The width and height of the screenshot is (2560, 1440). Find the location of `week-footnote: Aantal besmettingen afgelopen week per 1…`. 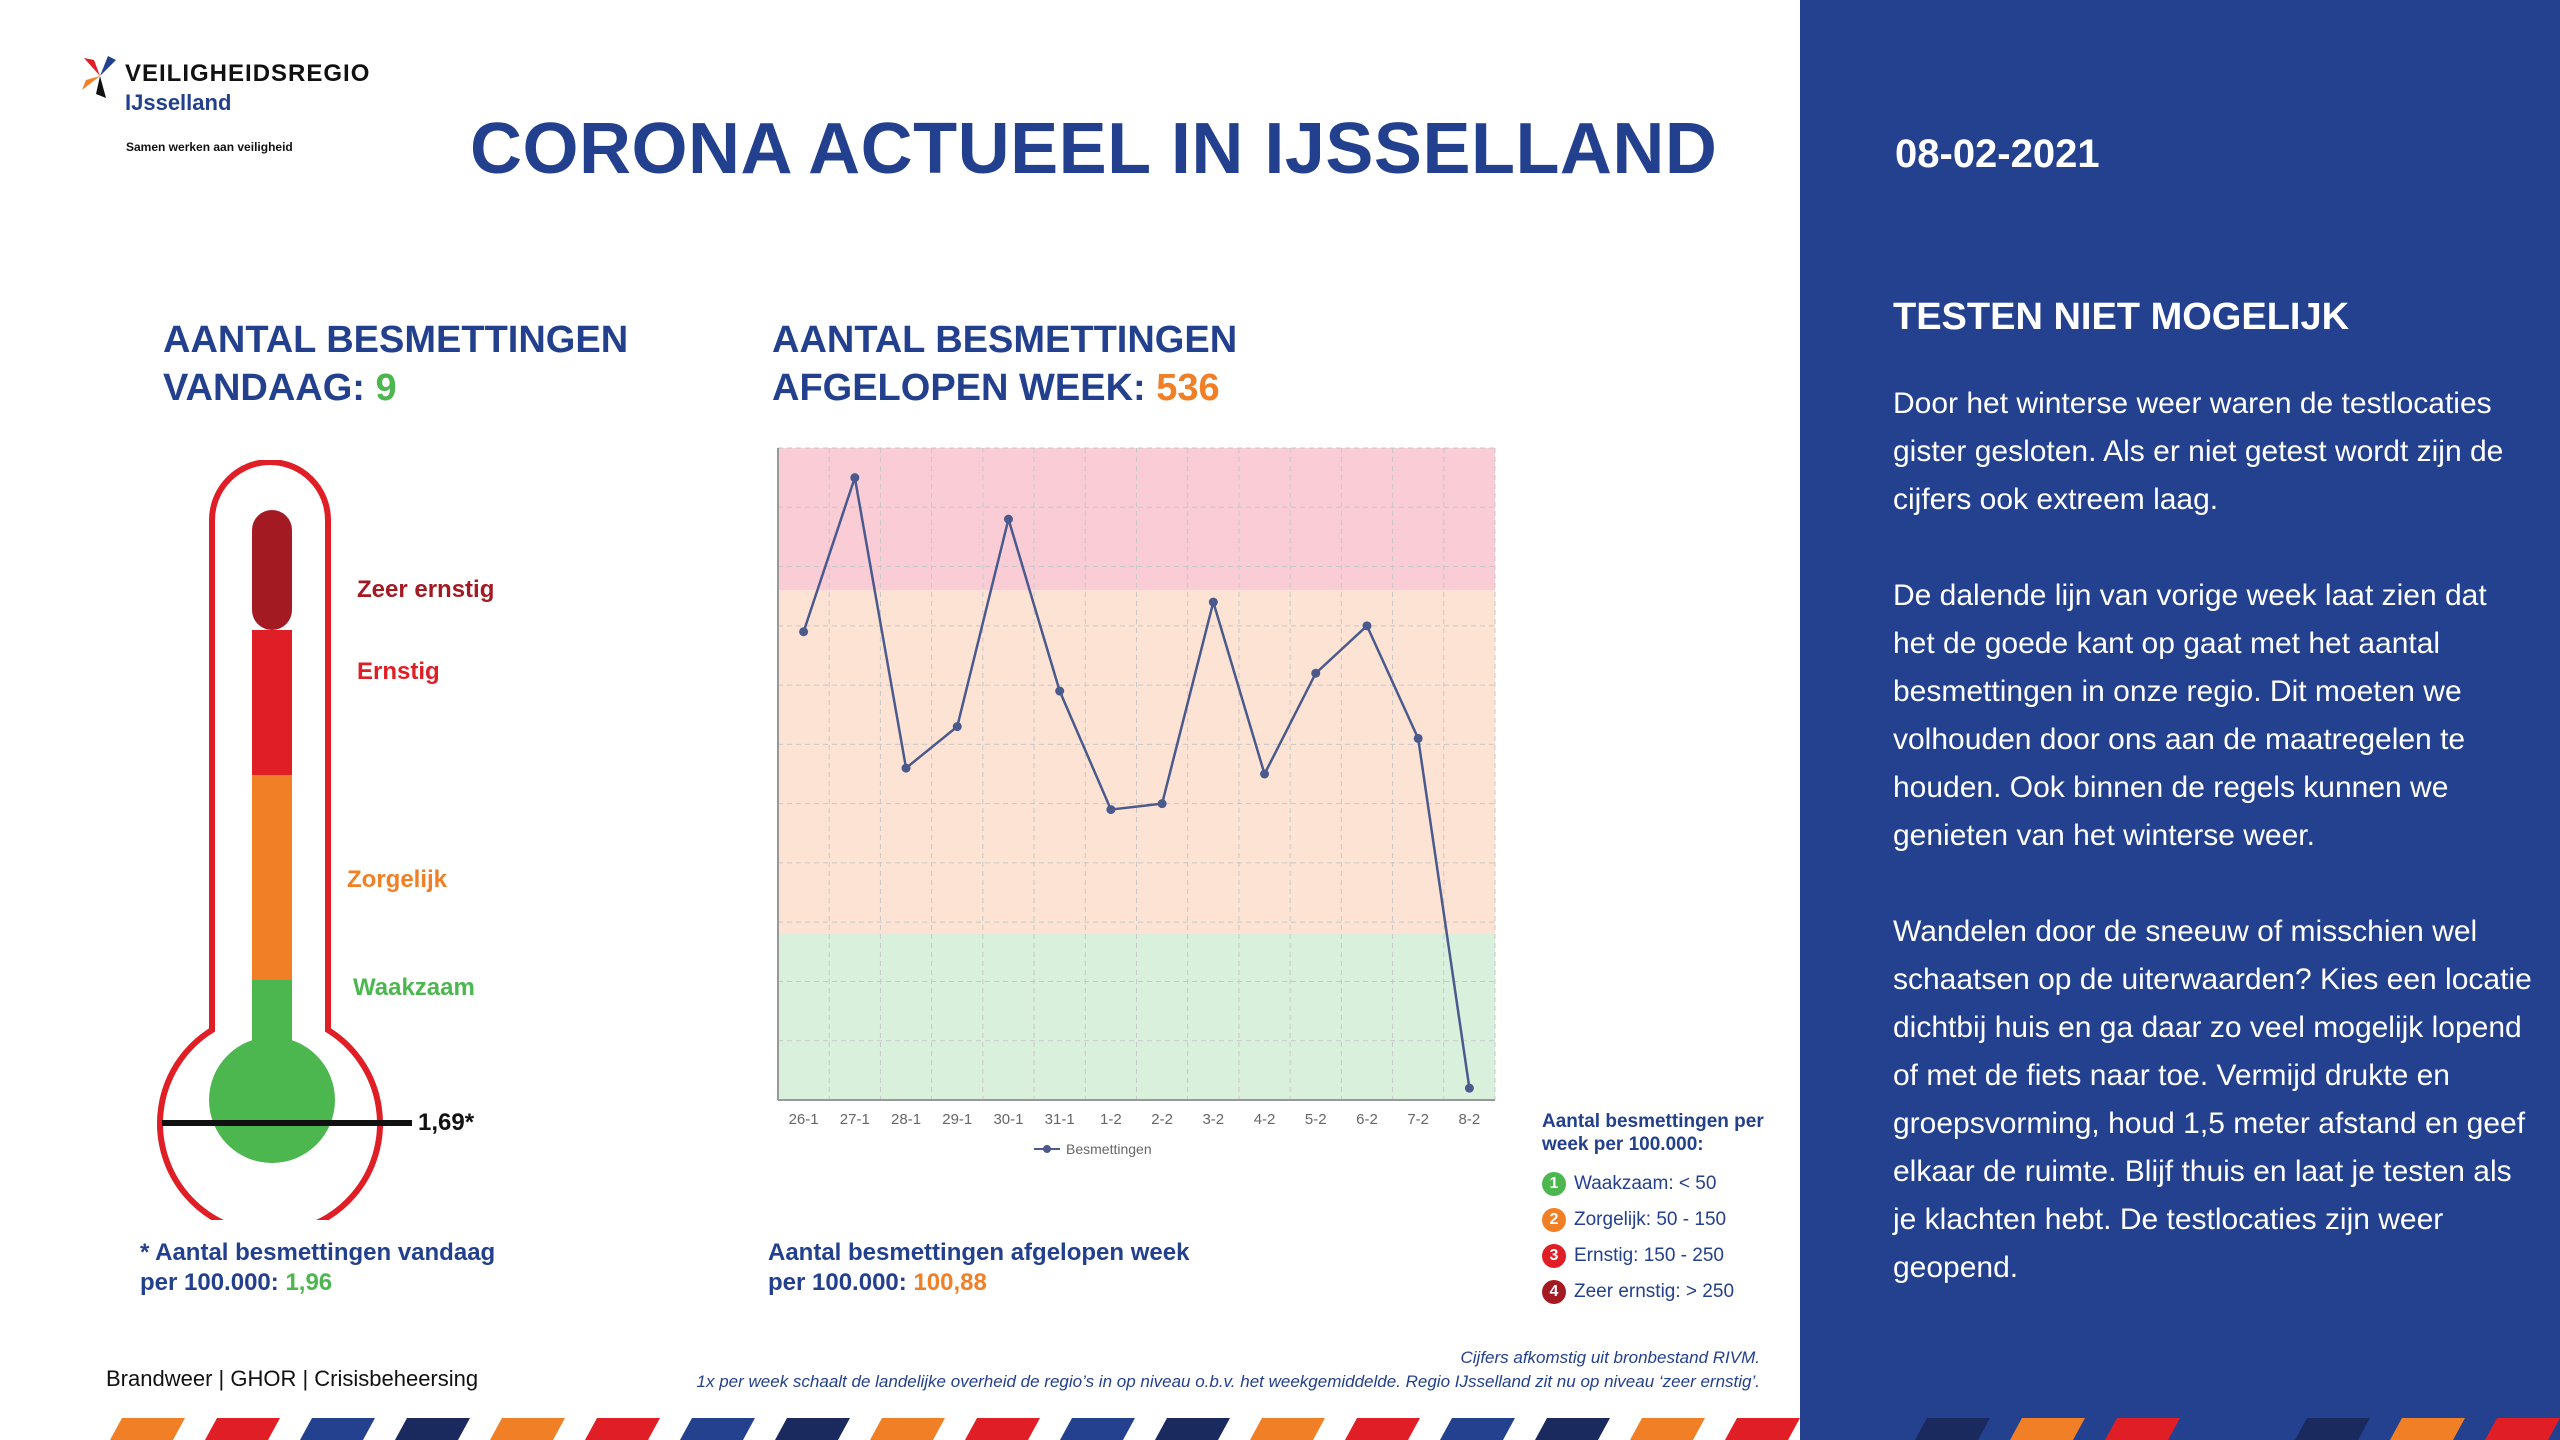

week-footnote: Aantal besmettingen afgelopen week per 1… is located at coordinates (978, 1268).